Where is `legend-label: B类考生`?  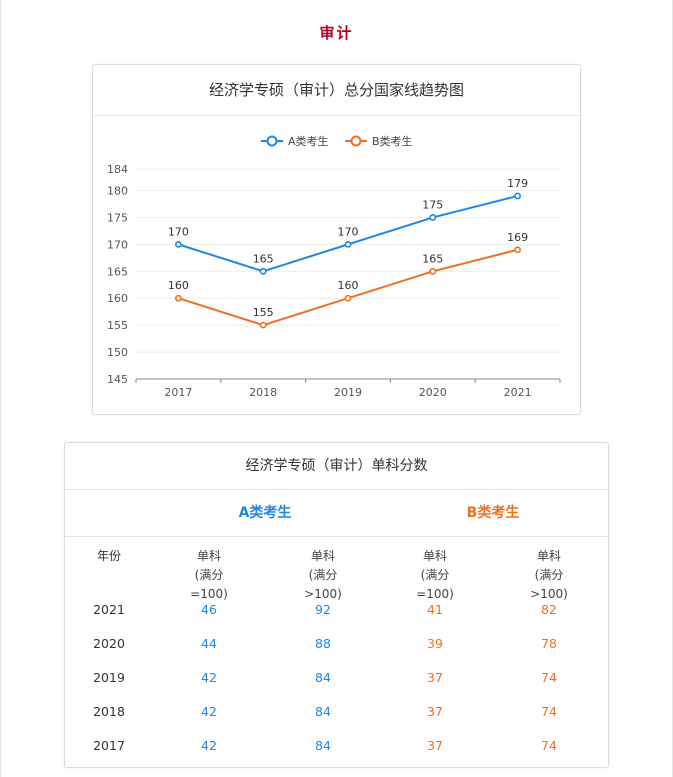 legend-label: B类考生 is located at coordinates (392, 141).